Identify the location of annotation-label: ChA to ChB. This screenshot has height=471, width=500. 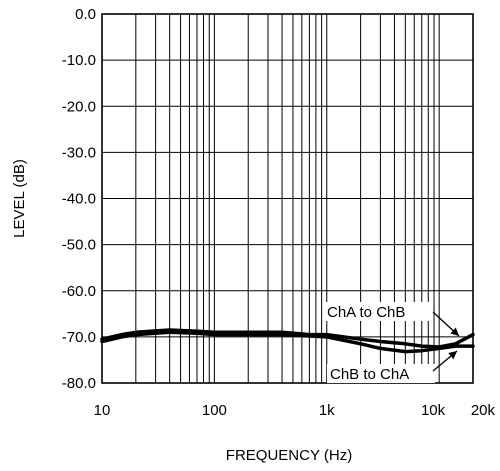
(366, 312).